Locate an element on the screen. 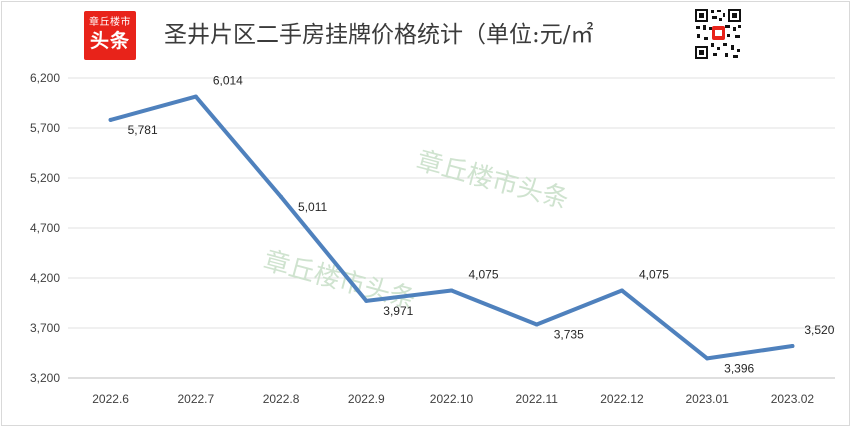 This screenshot has width=853, height=429. logo-text-bottom: 头条 is located at coordinates (109, 41).